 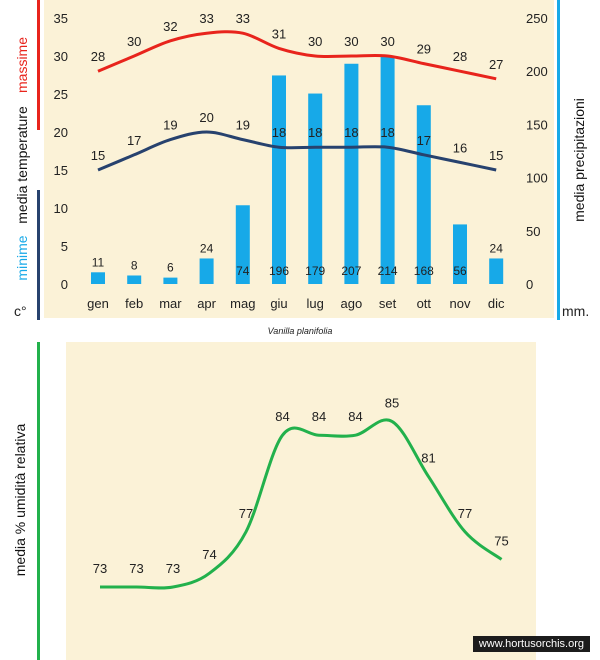 What do you see at coordinates (22, 257) in the screenshot?
I see `min-axis-title: minime` at bounding box center [22, 257].